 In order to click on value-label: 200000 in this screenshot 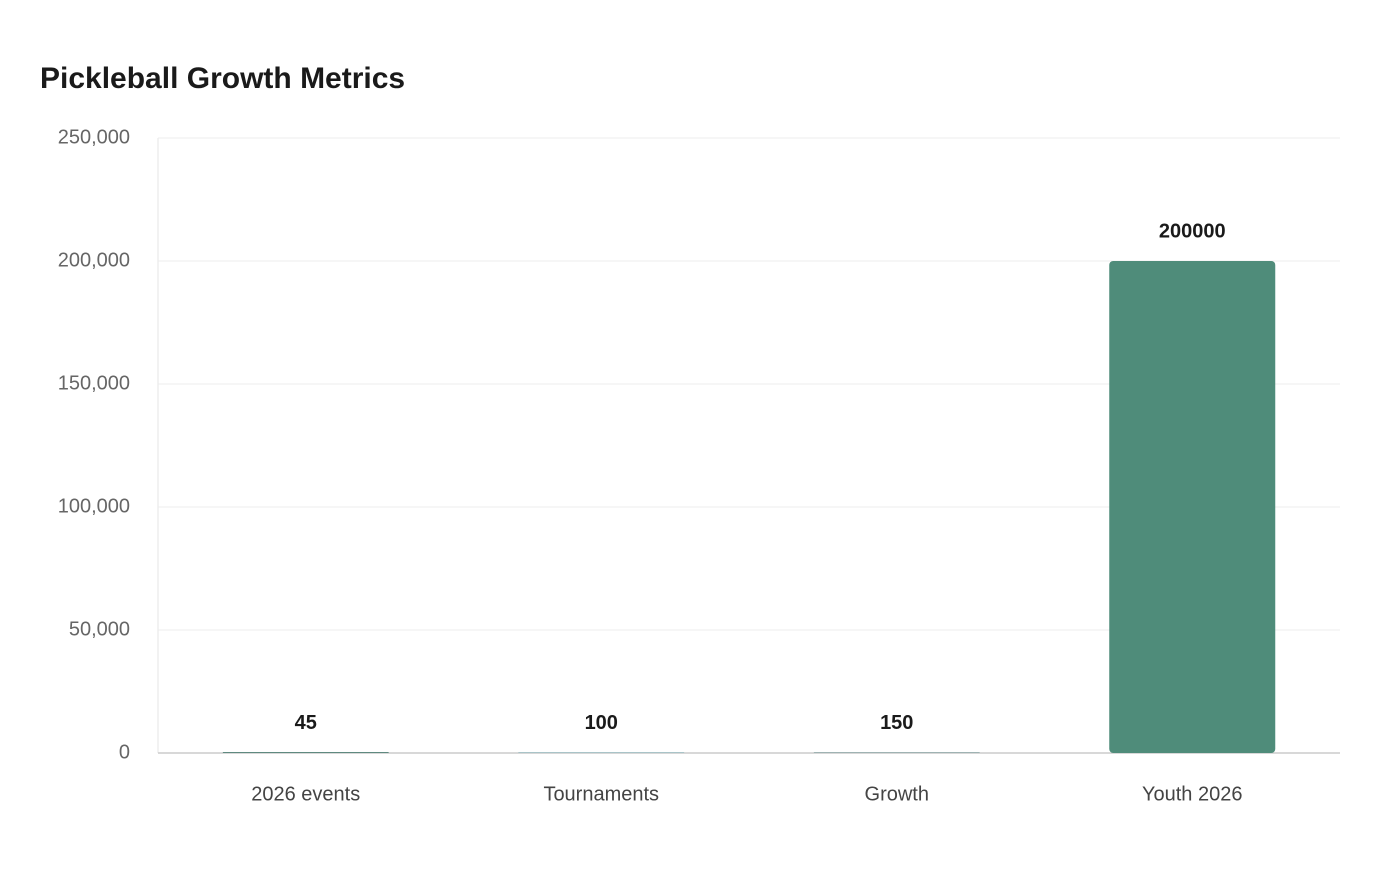, I will do `click(1192, 231)`.